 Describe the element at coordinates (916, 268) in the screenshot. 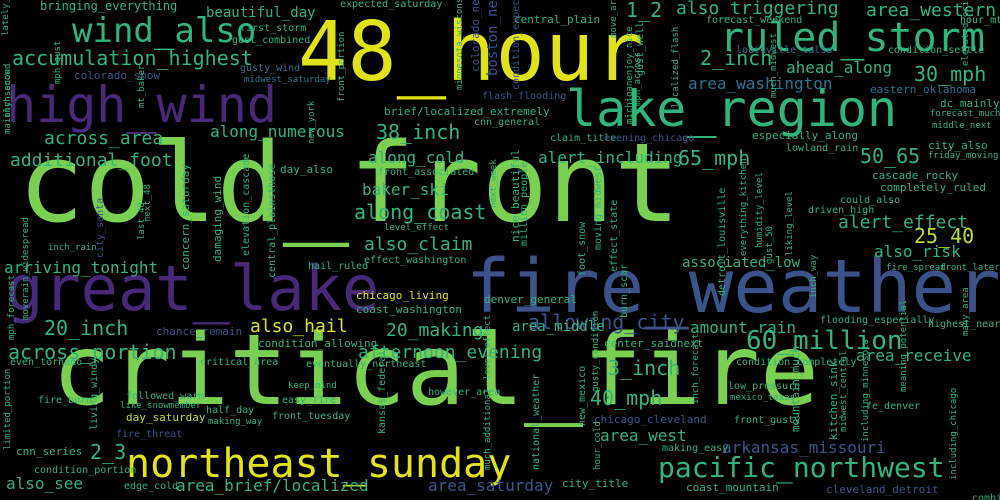

I see `cloud-word: fire_spread` at that location.